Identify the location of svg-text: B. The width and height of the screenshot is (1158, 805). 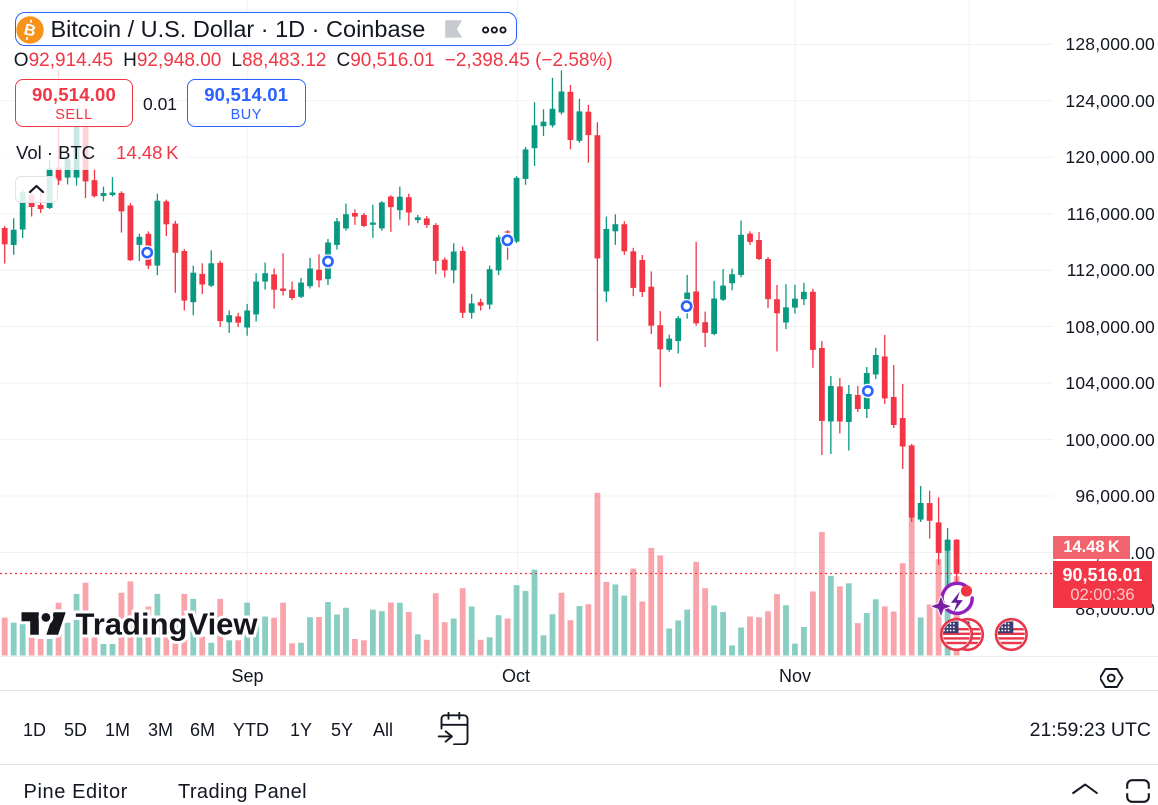
(29, 30).